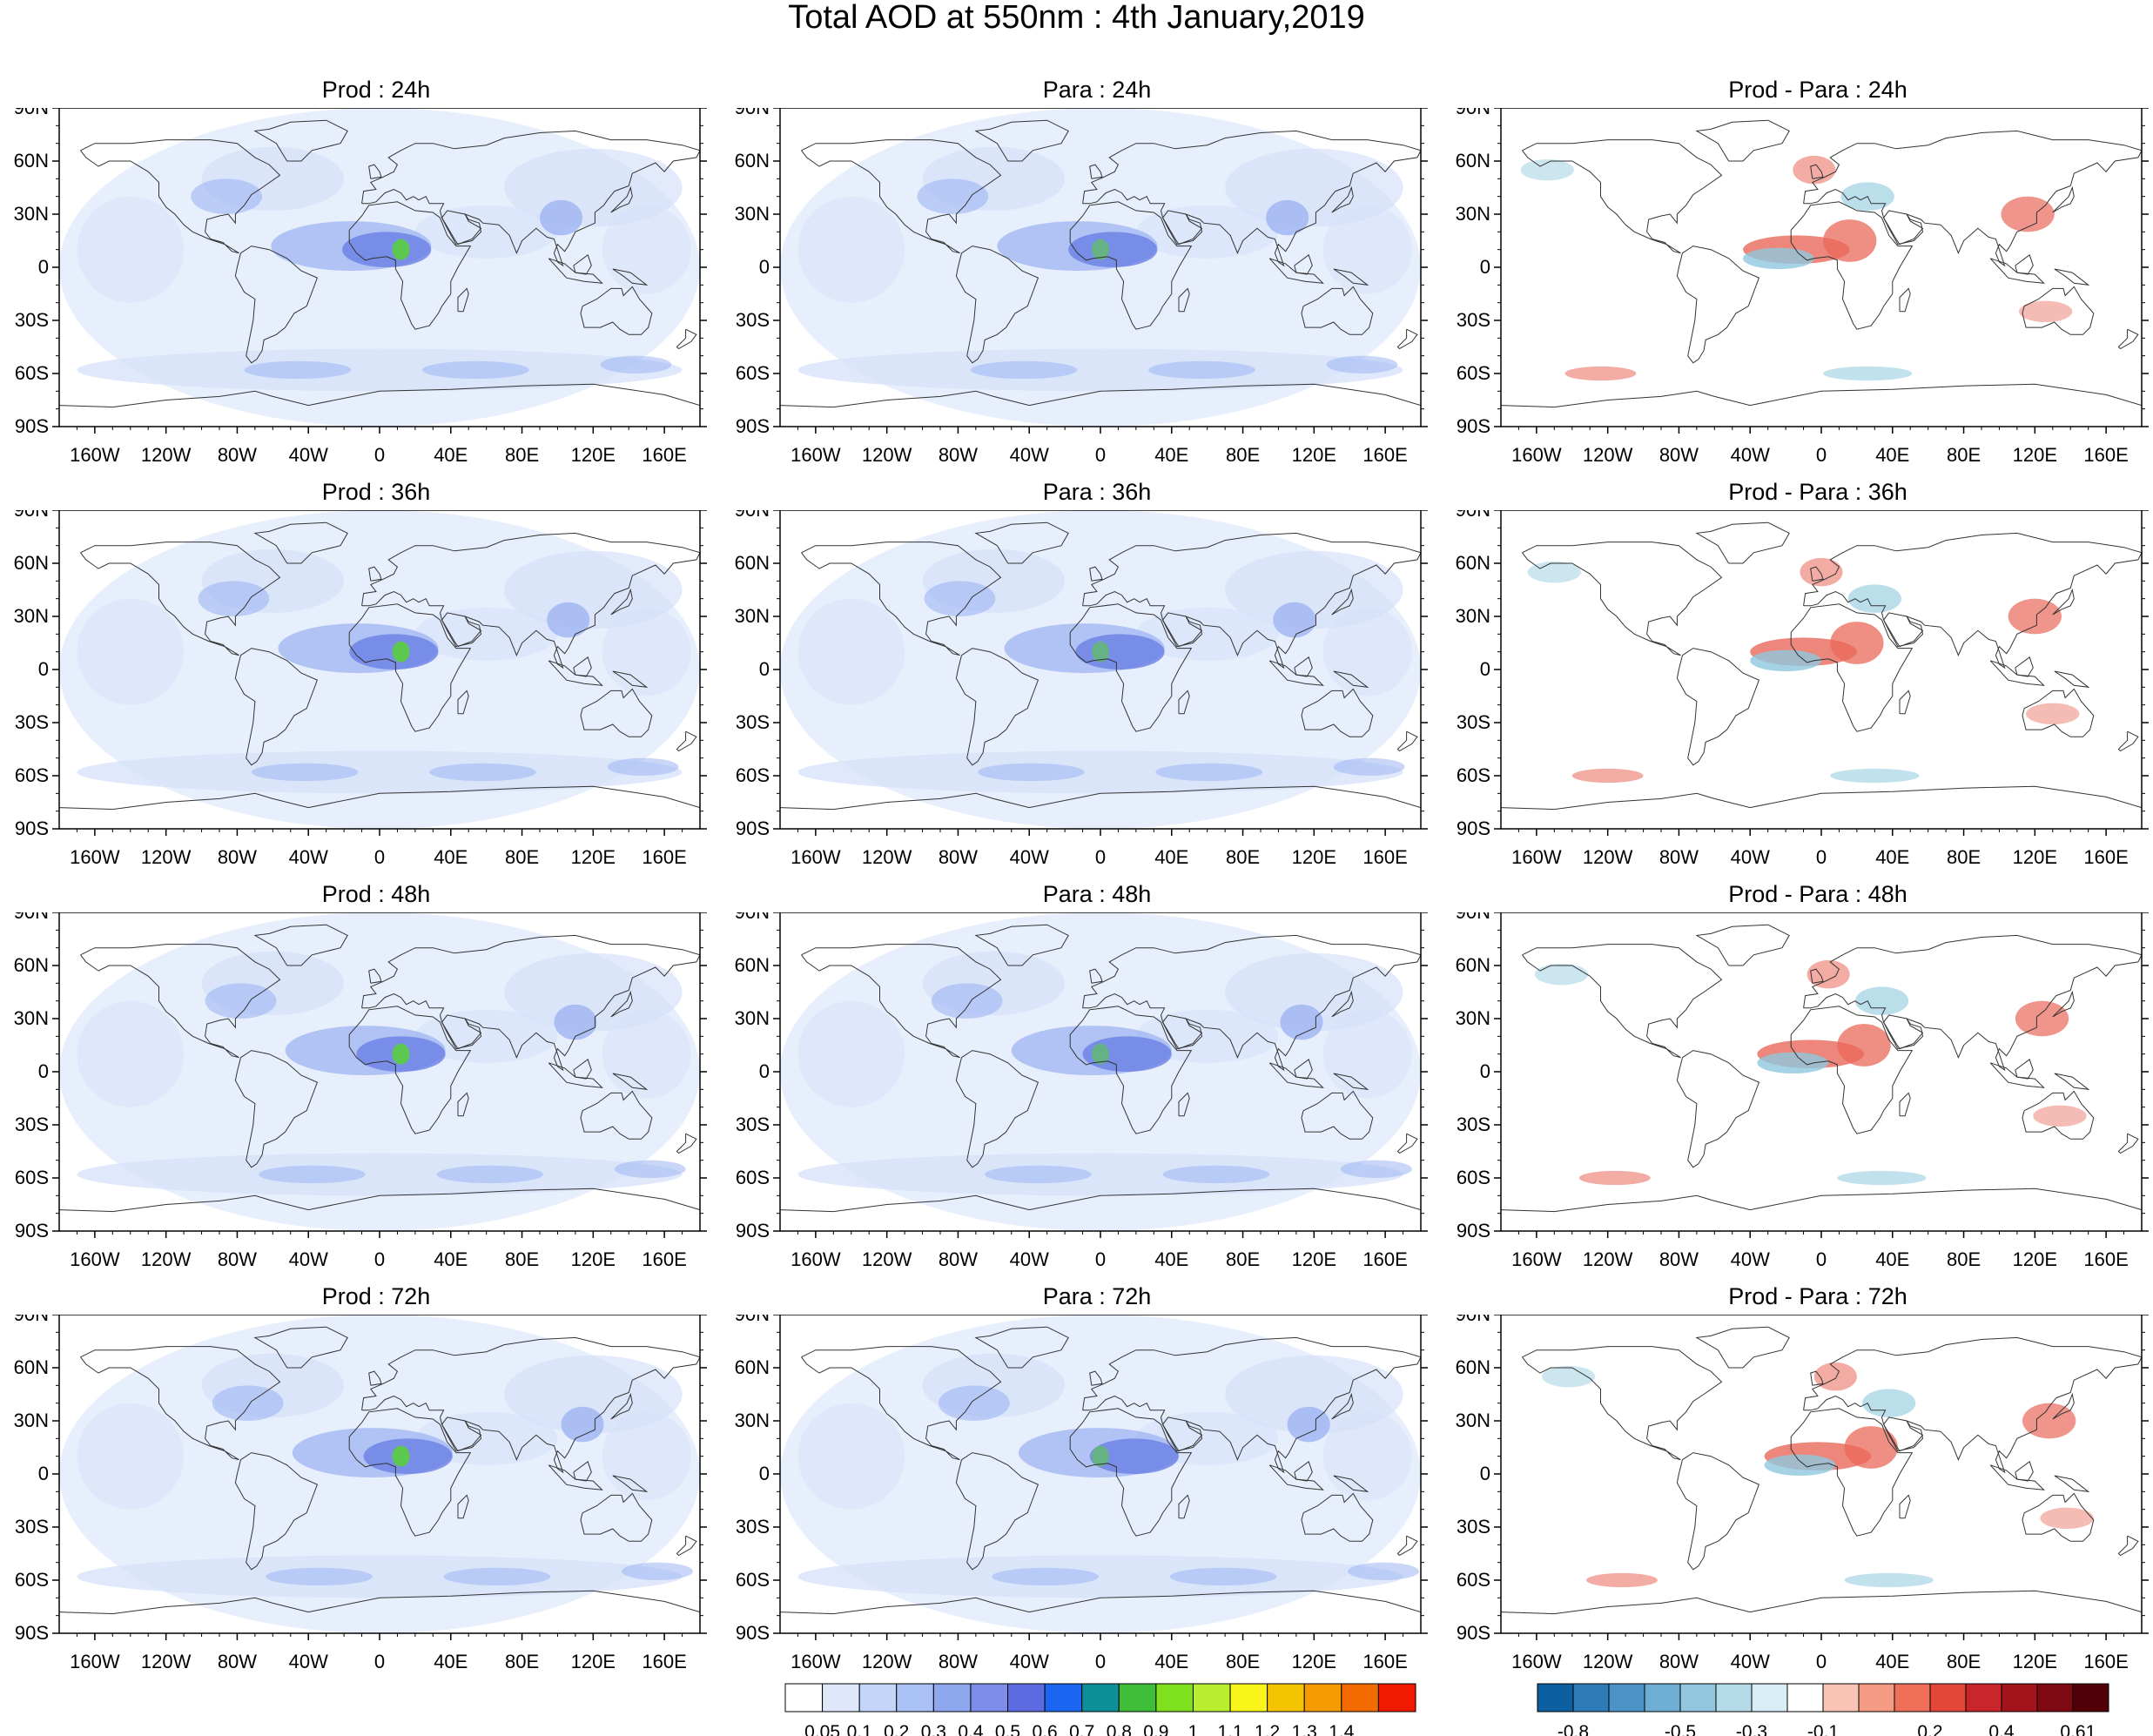 The width and height of the screenshot is (2153, 1736). What do you see at coordinates (1823, 1729) in the screenshot?
I see `colorbar-label: -0.1` at bounding box center [1823, 1729].